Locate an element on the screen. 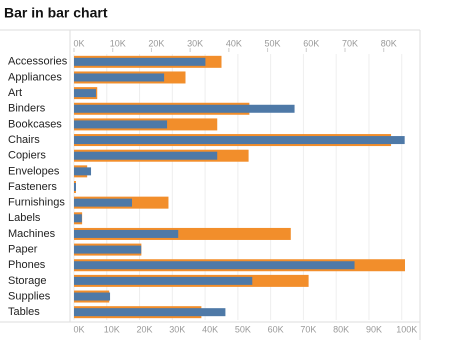 Image resolution: width=474 pixels, height=358 pixels. x-tick-label: 50K is located at coordinates (243, 329).